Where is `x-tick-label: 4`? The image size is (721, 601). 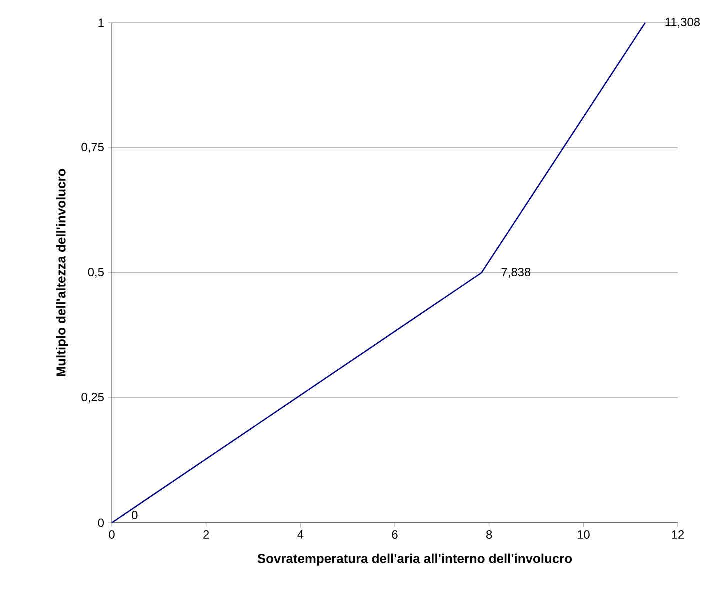
x-tick-label: 4 is located at coordinates (301, 534).